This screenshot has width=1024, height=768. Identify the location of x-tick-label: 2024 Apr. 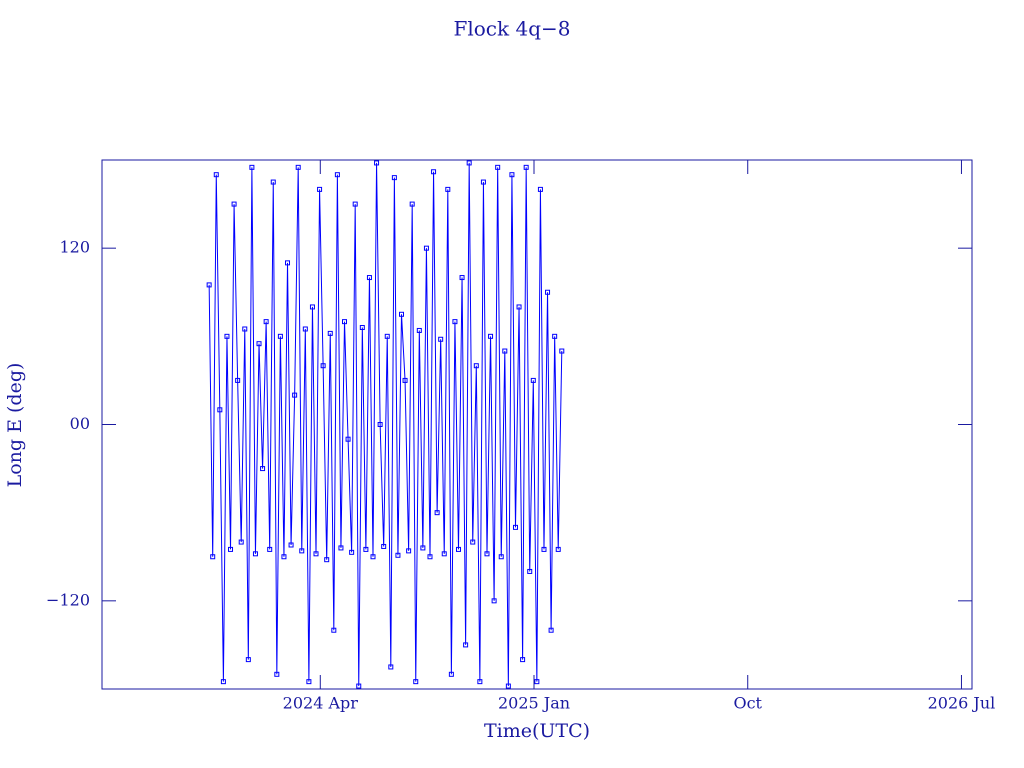
(321, 703).